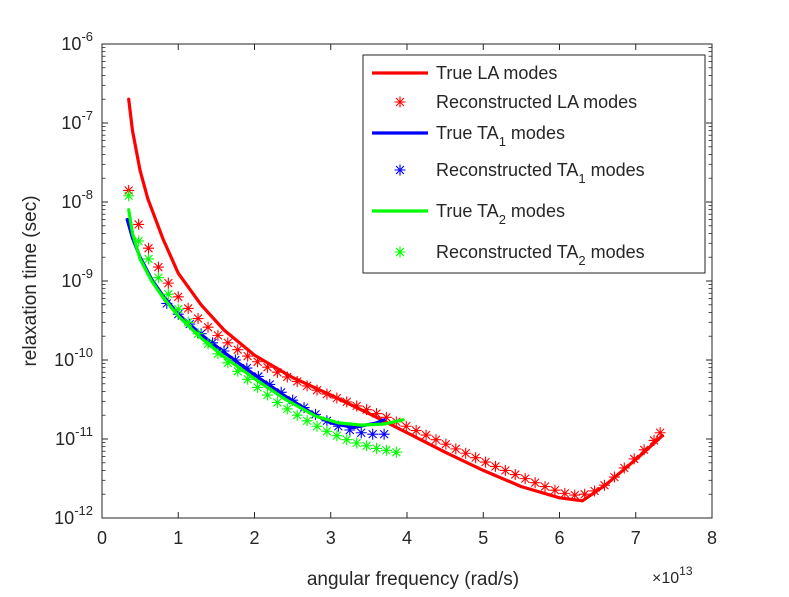 Image resolution: width=789 pixels, height=597 pixels. I want to click on legend-entry-4: Reconstructed TA1 modes, so click(519, 173).